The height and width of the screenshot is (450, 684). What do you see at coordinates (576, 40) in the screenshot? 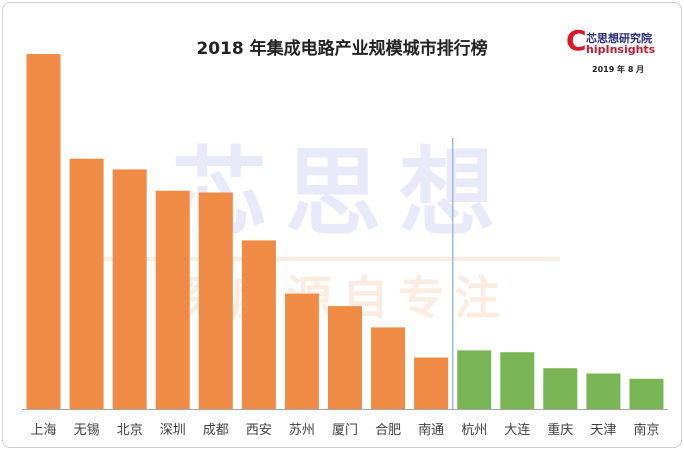
I see `logo-mark: C` at bounding box center [576, 40].